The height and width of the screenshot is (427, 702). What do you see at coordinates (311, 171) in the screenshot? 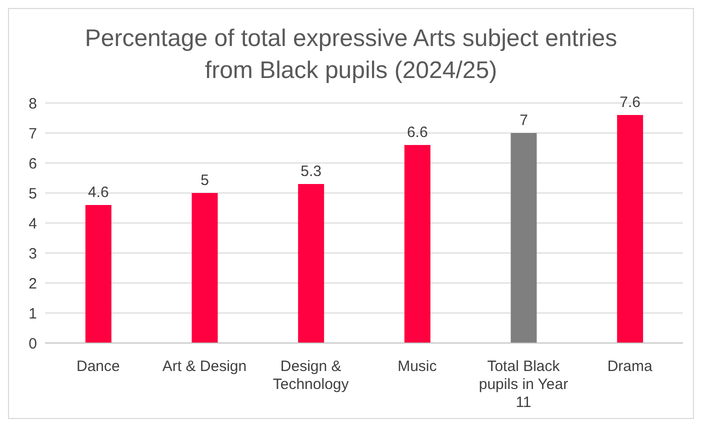
I see `data-label: 5.3` at bounding box center [311, 171].